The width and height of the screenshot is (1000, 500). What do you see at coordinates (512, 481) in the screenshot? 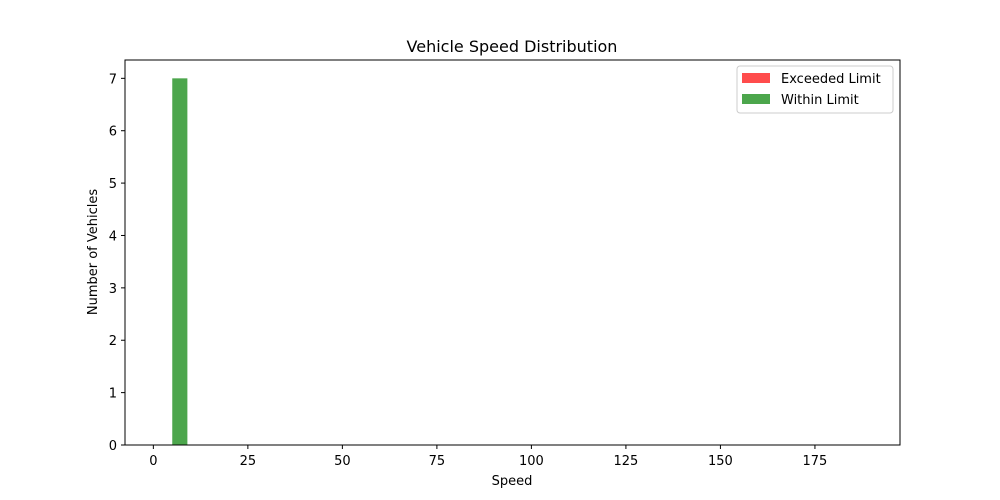
I see `x-axis-label: Speed` at bounding box center [512, 481].